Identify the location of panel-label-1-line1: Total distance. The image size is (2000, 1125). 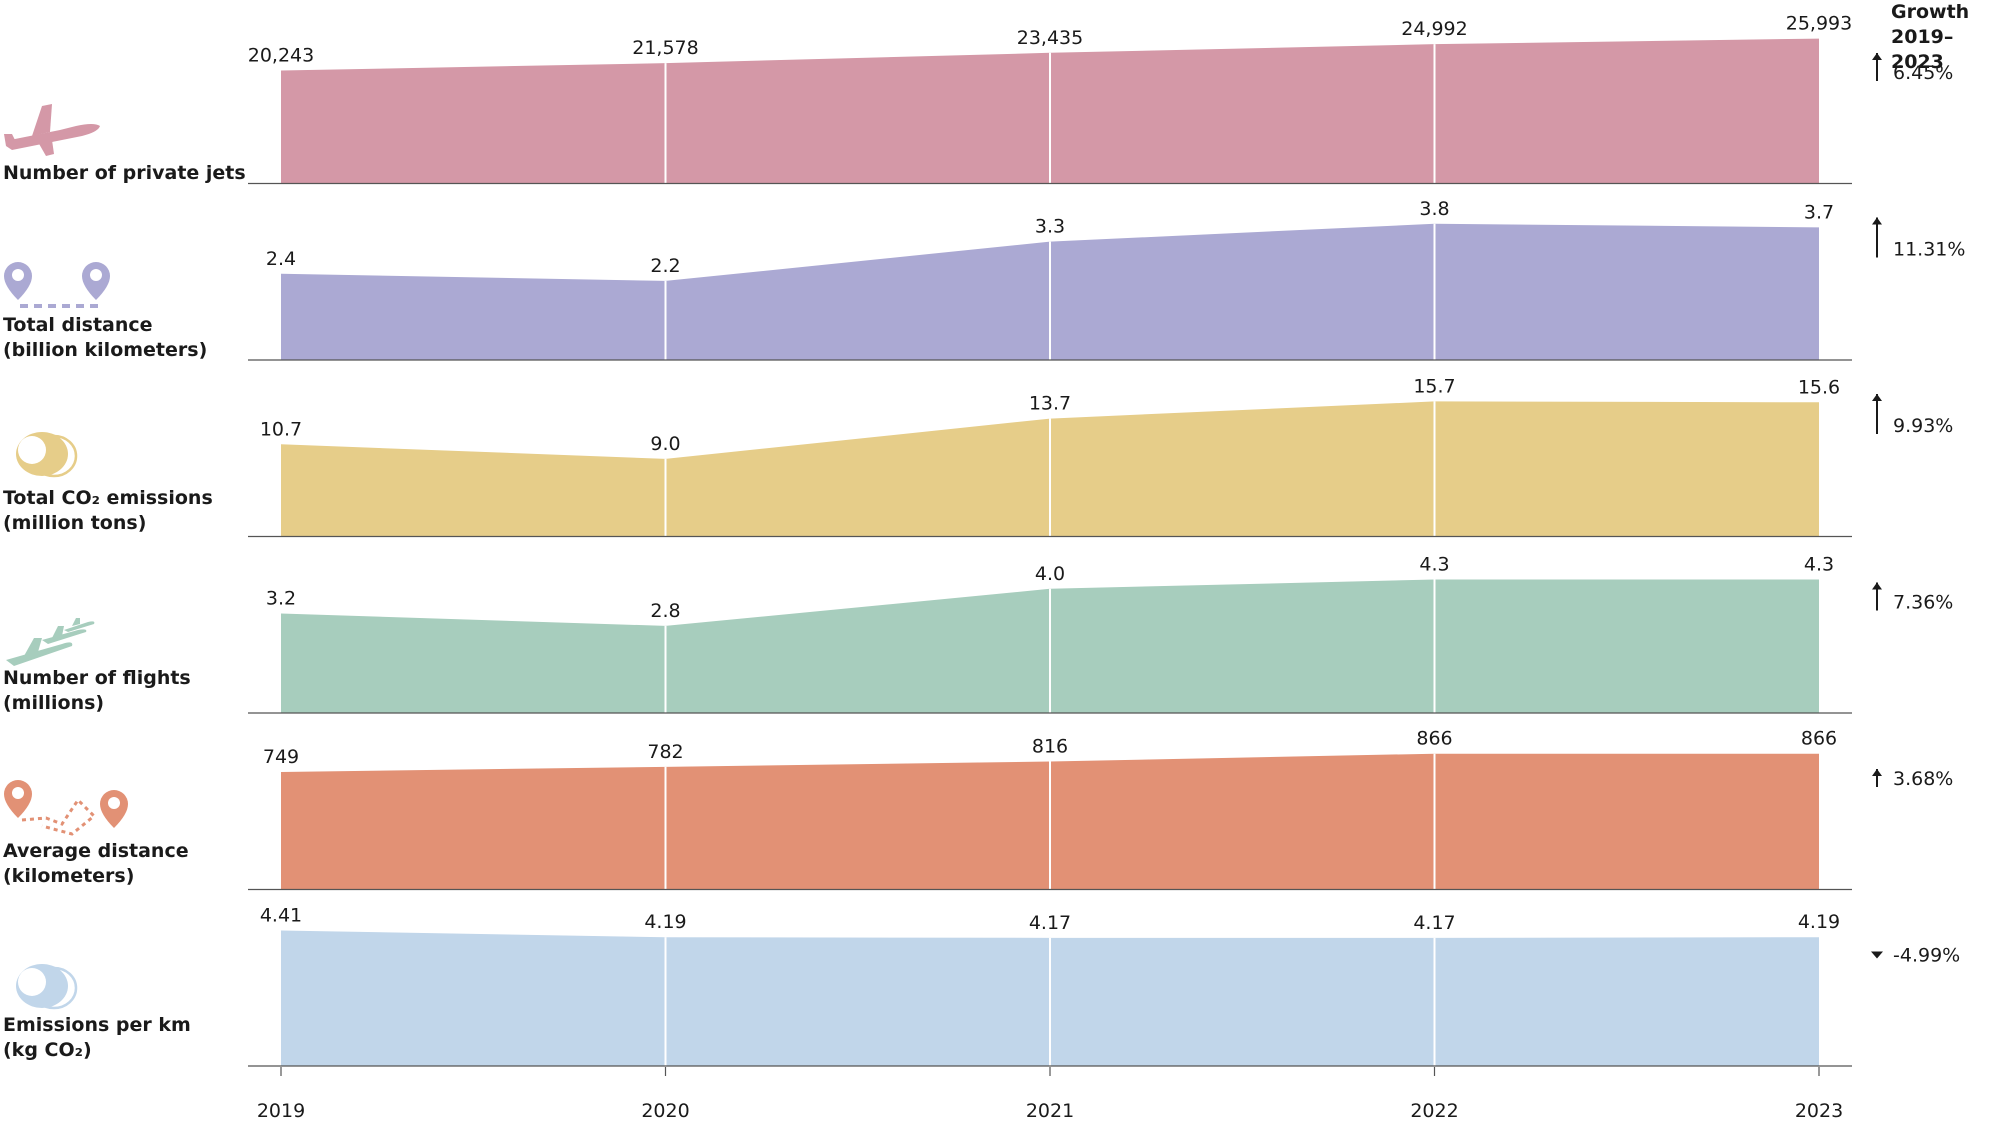
(78, 325).